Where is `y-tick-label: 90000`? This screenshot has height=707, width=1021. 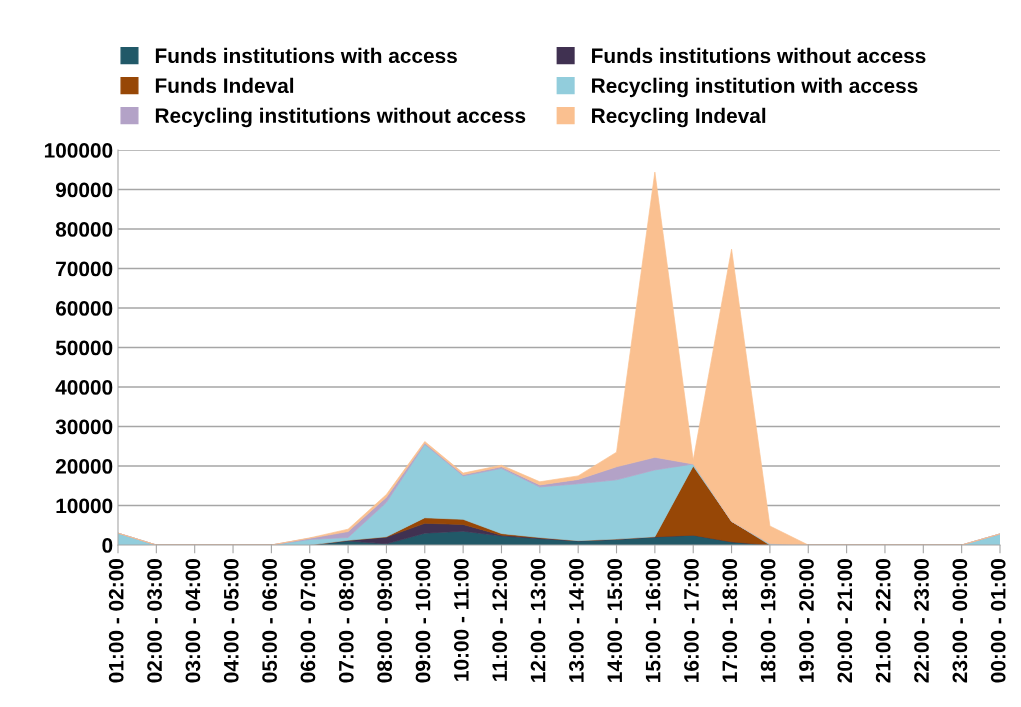 y-tick-label: 90000 is located at coordinates (84, 190).